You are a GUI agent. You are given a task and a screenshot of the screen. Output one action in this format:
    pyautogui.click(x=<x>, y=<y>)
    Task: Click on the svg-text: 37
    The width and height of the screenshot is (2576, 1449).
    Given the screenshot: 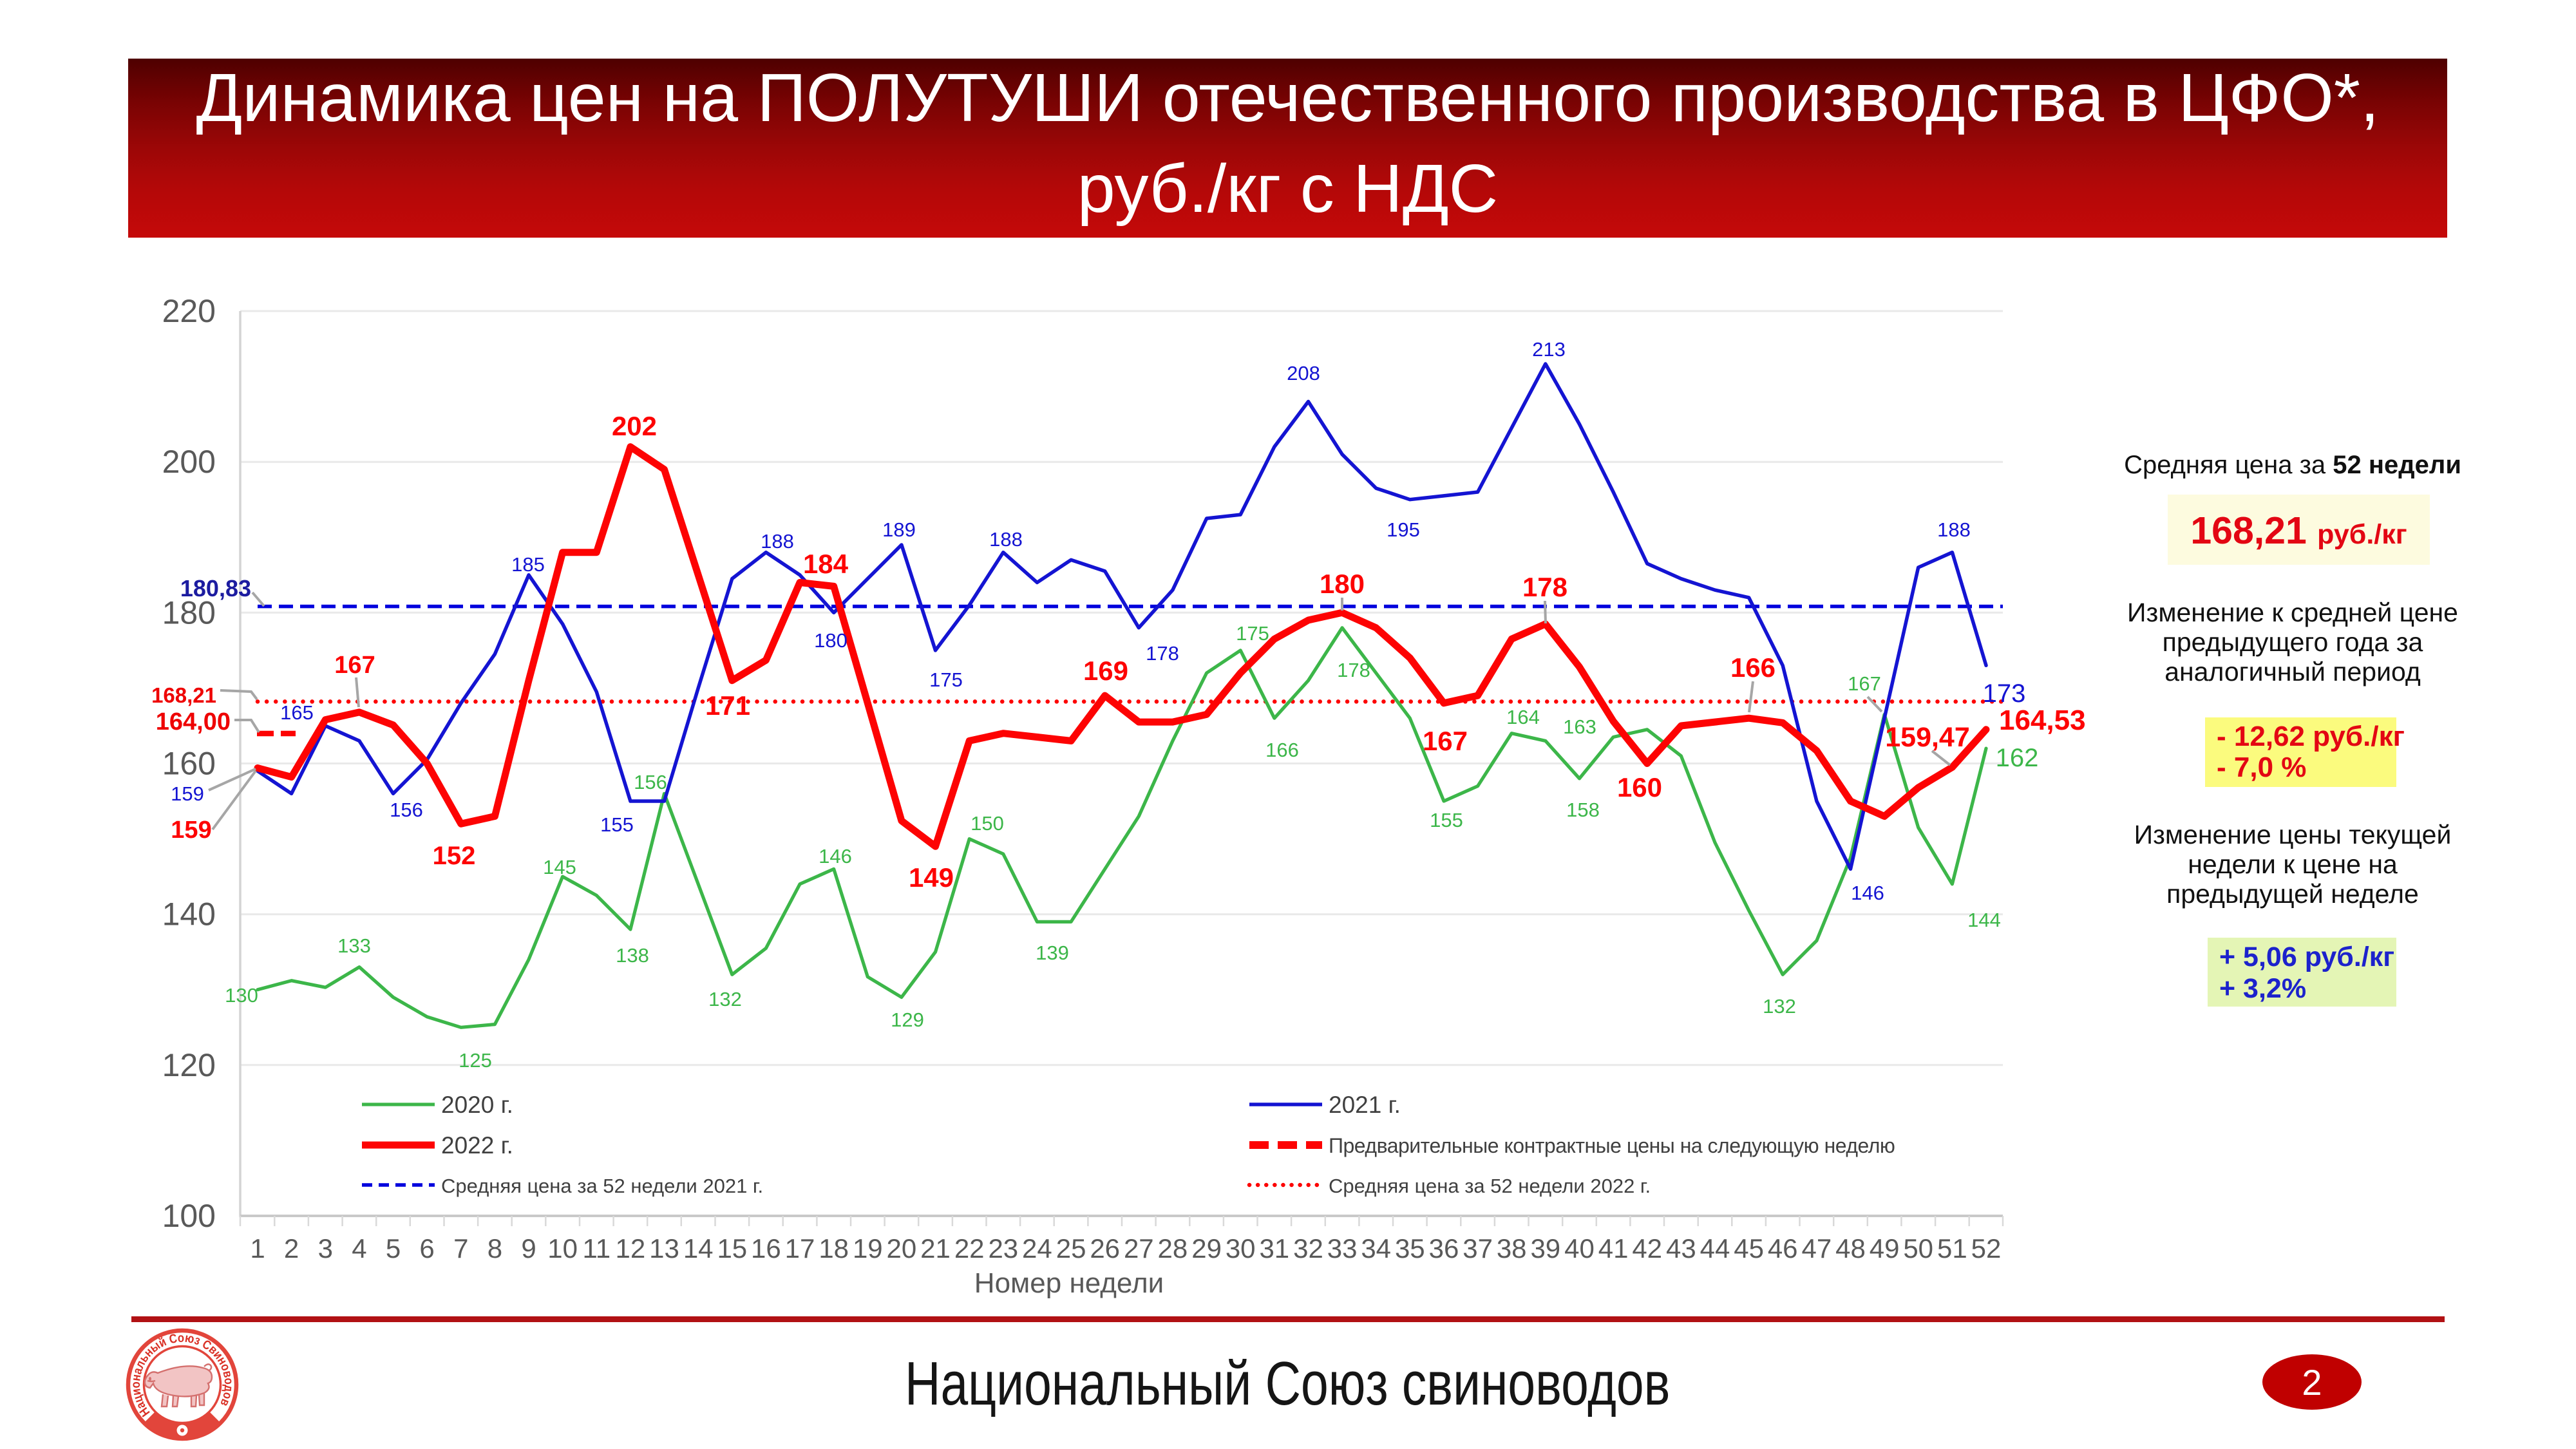 What is the action you would take?
    pyautogui.click(x=1478, y=1249)
    